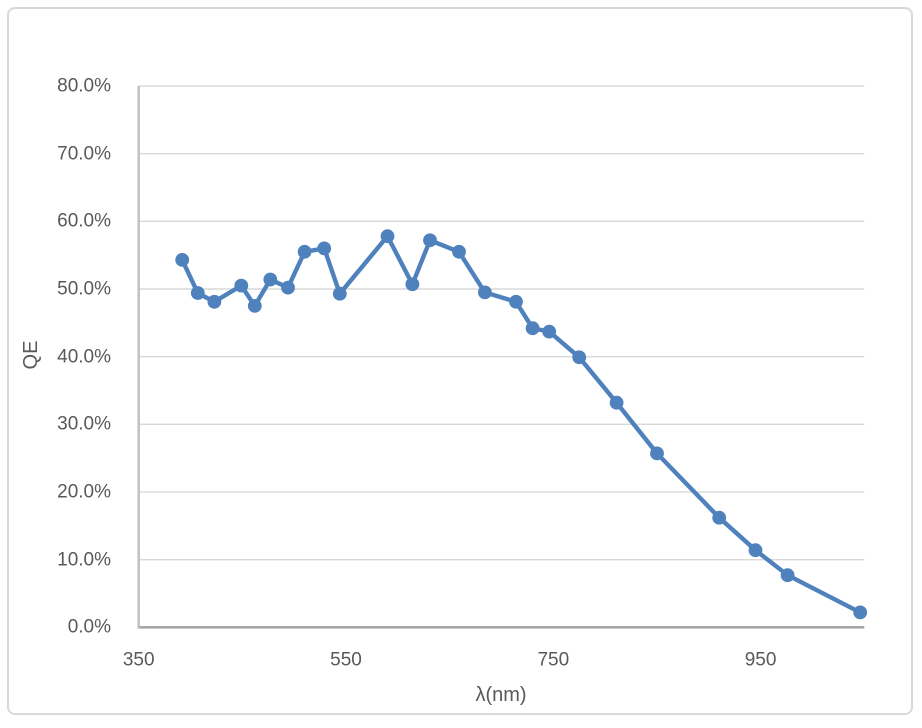 The height and width of the screenshot is (728, 922). Describe the element at coordinates (501, 695) in the screenshot. I see `x-axis-title: λ(nm)` at that location.